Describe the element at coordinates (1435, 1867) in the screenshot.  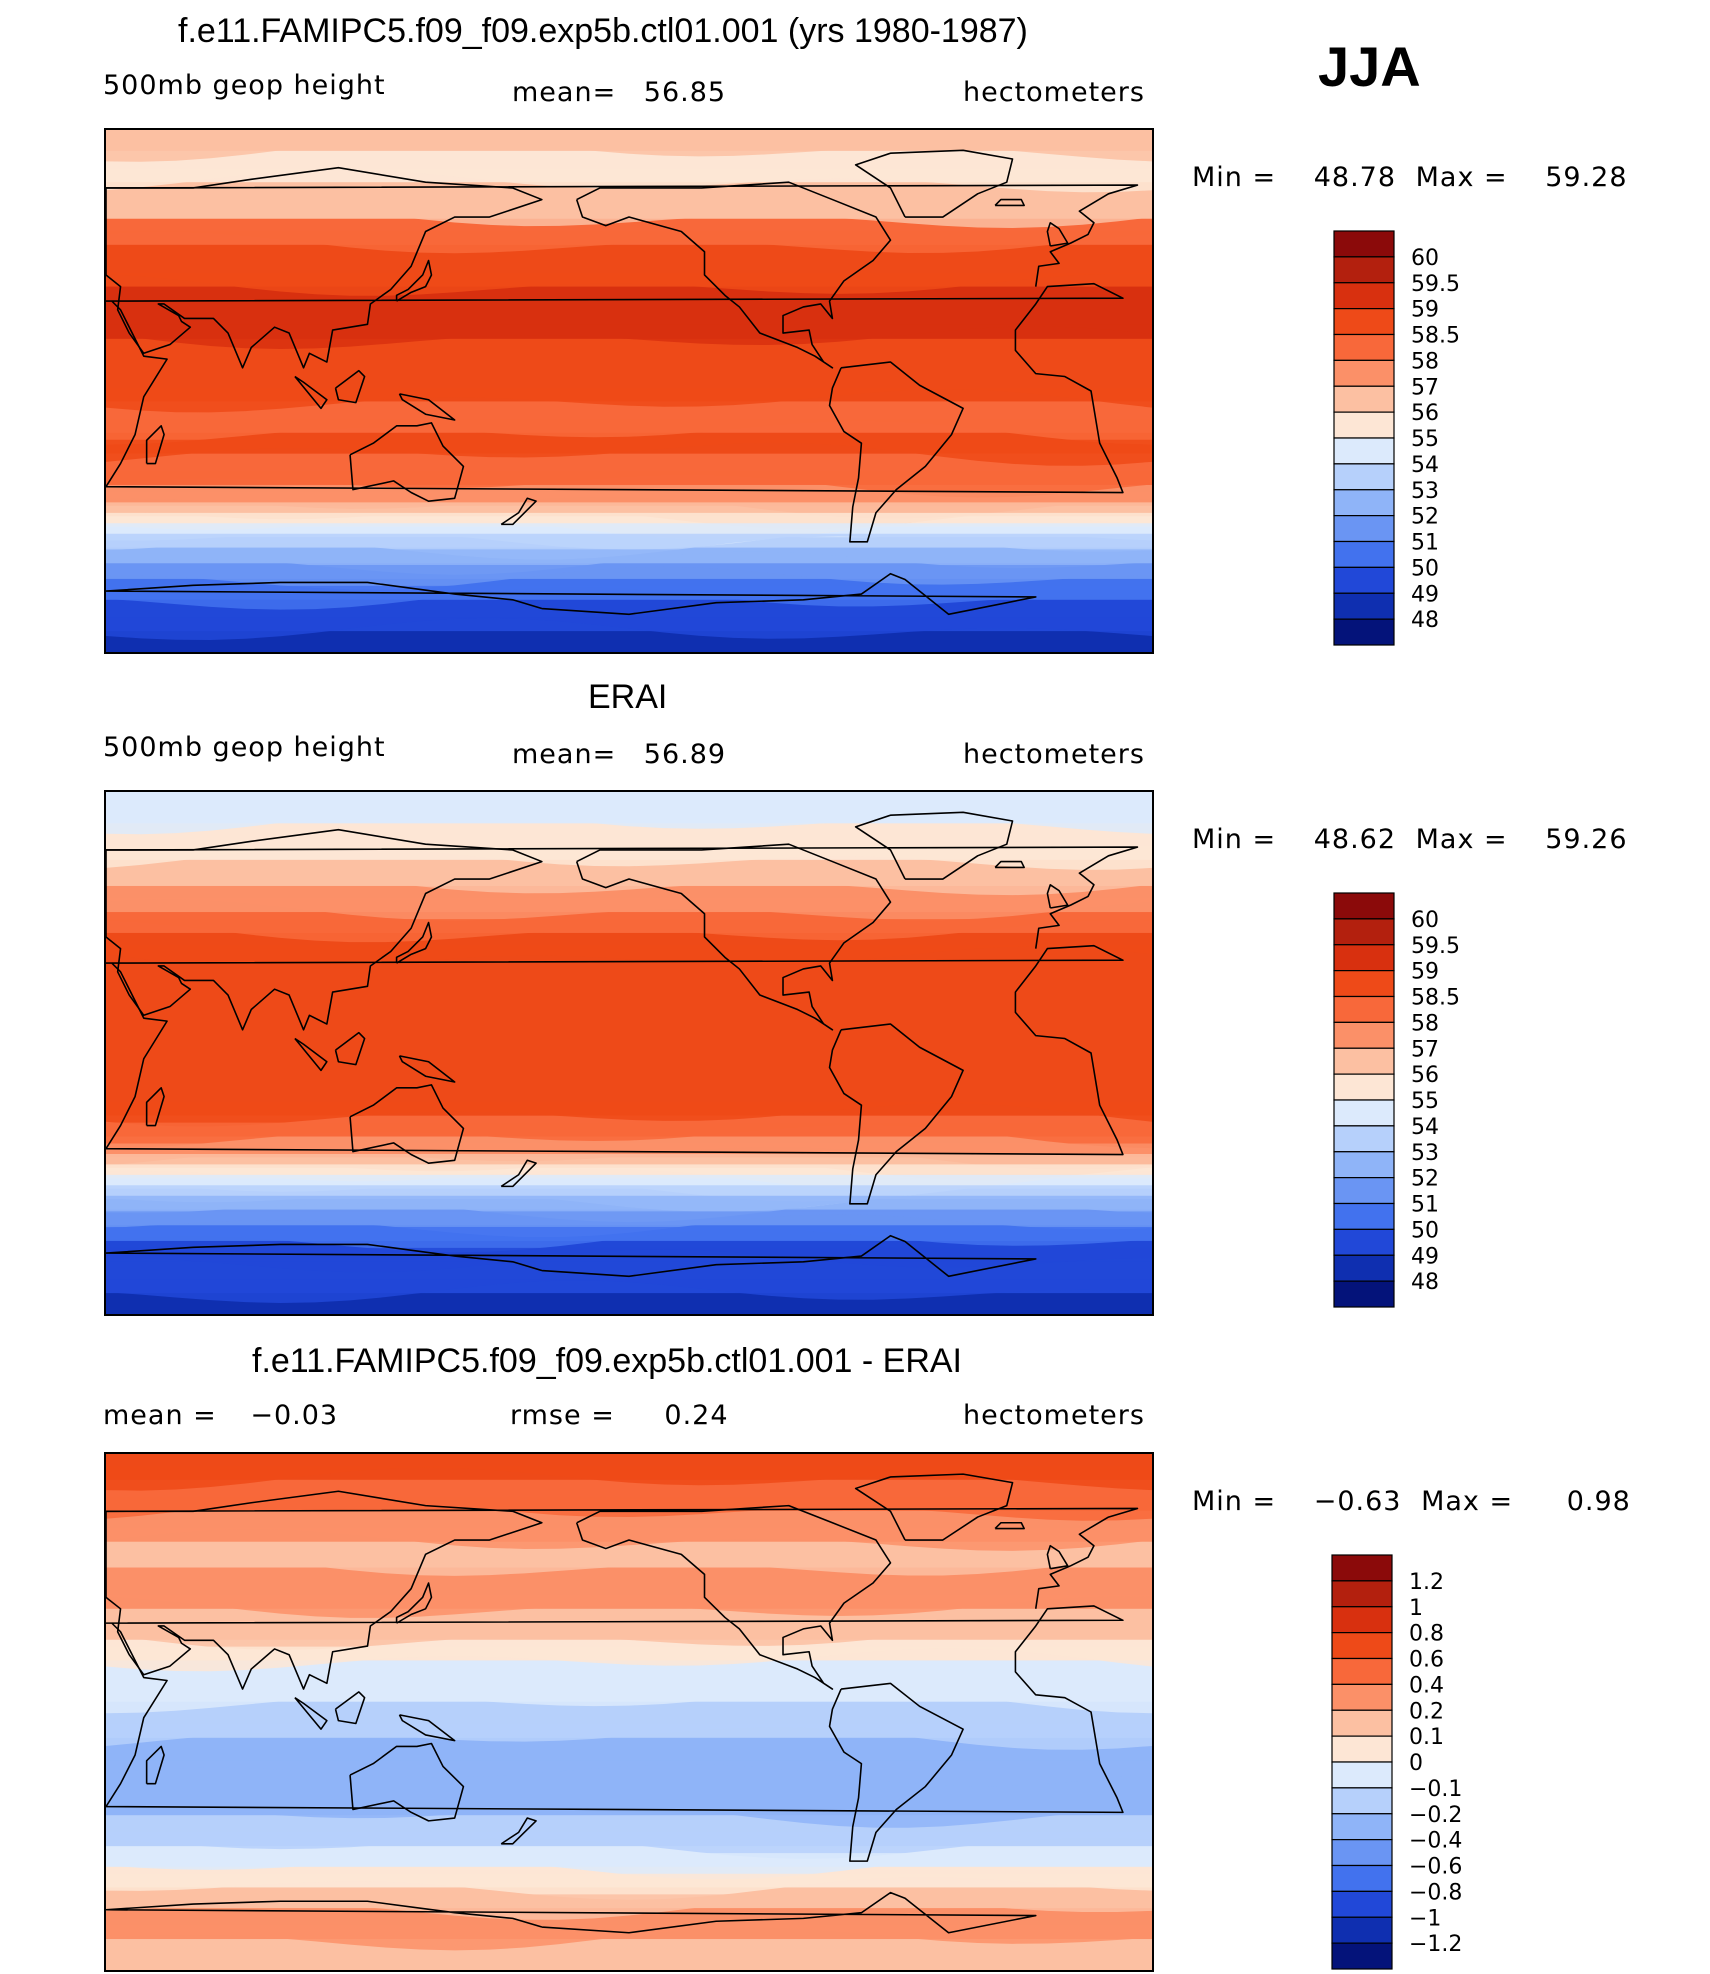
I see `colorbar-tick-label: −0.6` at that location.